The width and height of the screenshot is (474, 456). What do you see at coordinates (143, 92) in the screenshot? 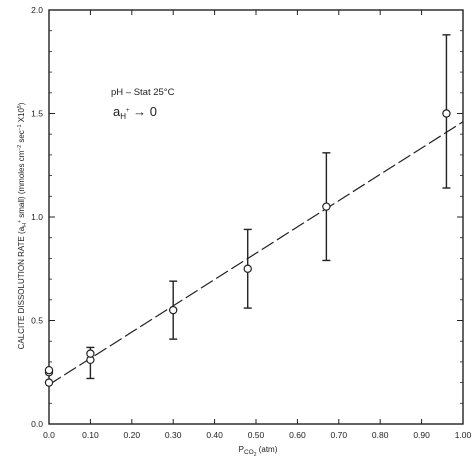
I see `annotation-ph-stat: pH – Stat 25°C` at bounding box center [143, 92].